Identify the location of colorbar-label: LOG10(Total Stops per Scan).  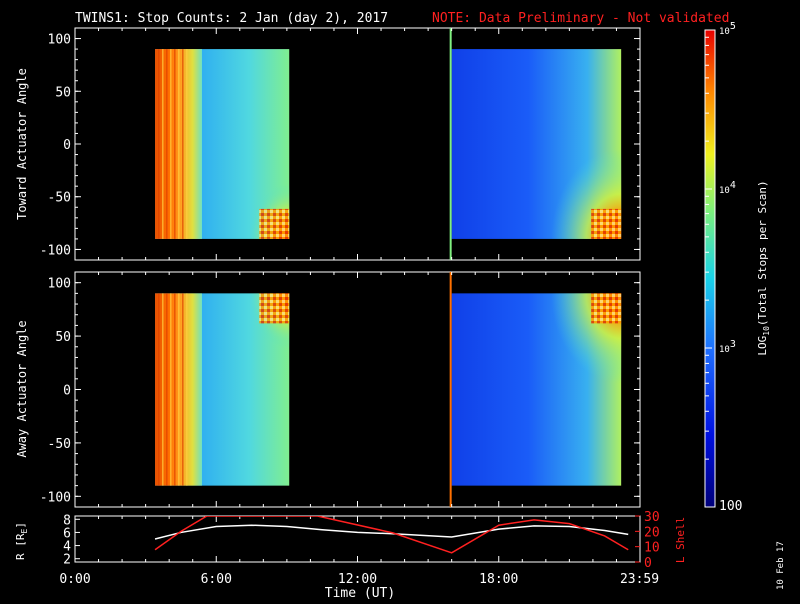
(763, 267).